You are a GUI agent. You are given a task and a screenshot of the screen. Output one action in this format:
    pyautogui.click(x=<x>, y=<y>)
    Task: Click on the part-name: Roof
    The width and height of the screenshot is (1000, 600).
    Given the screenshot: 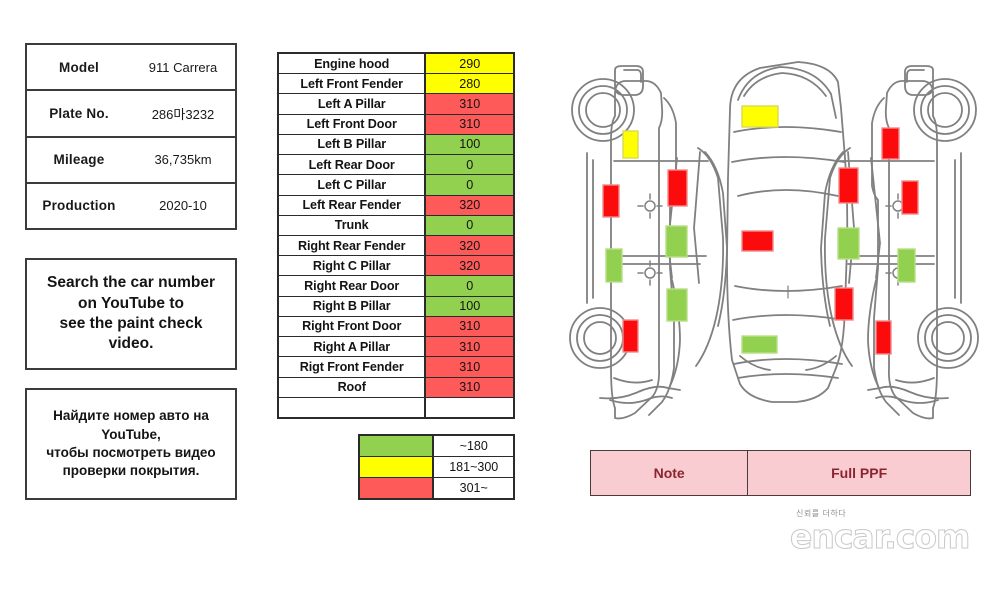 What is the action you would take?
    pyautogui.click(x=353, y=387)
    